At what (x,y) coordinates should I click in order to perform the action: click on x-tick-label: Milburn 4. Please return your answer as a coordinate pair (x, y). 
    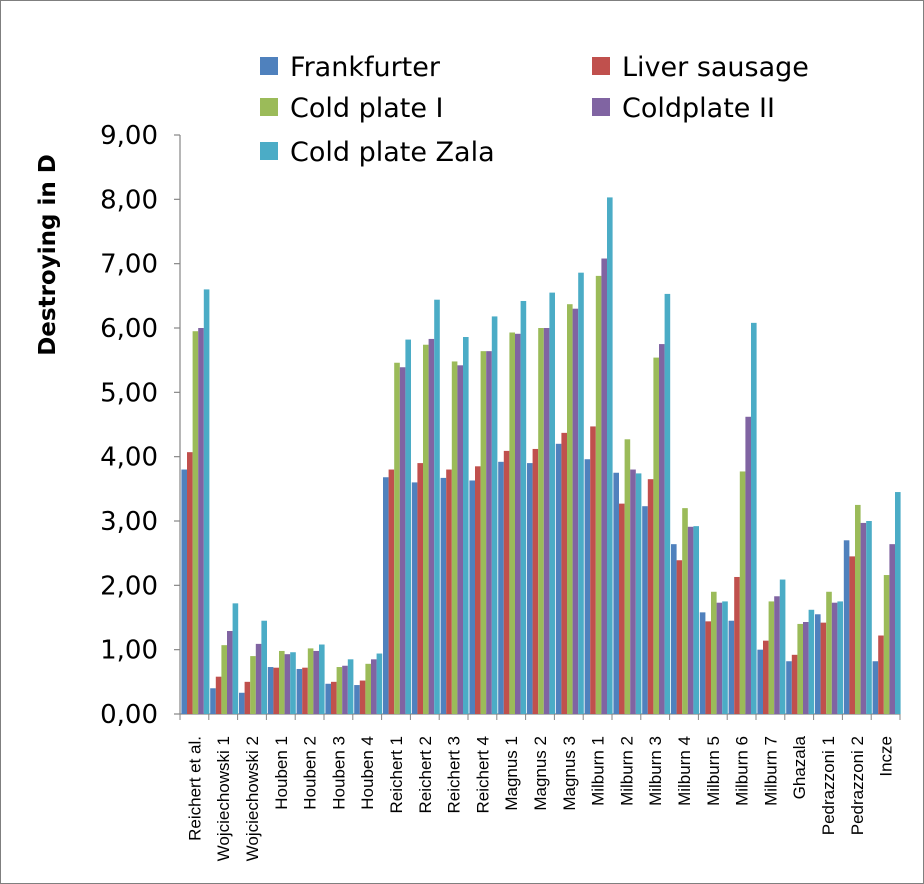
    Looking at the image, I should click on (684, 771).